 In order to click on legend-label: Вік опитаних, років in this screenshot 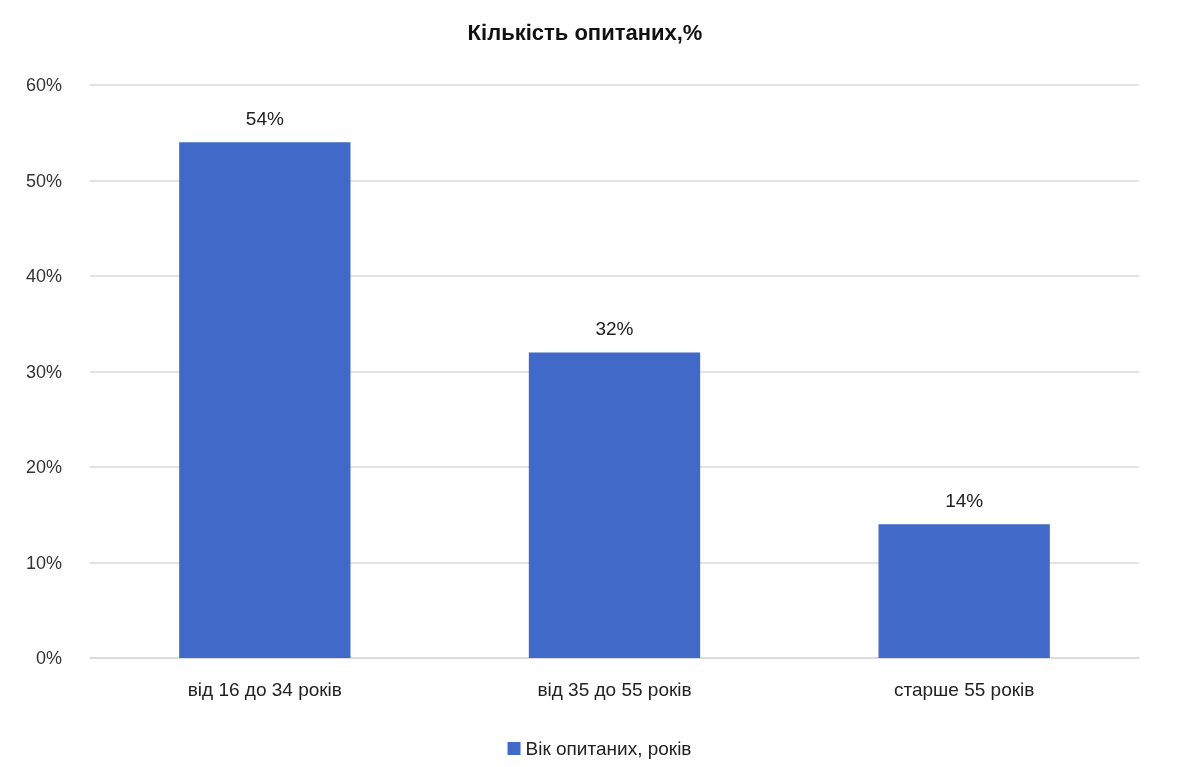, I will do `click(608, 748)`.